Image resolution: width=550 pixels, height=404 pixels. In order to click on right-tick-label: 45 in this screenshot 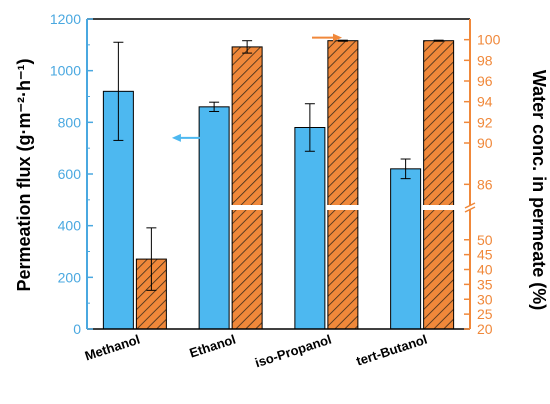, I will do `click(485, 255)`.